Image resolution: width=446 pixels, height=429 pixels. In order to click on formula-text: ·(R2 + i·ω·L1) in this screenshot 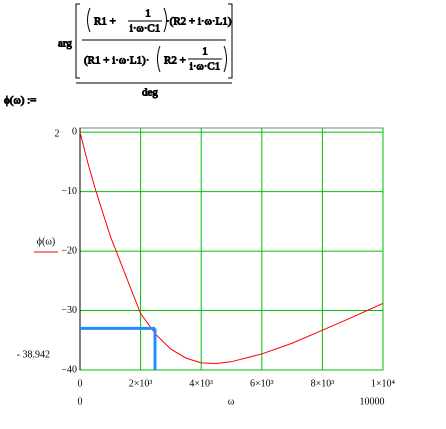, I will do `click(199, 22)`.